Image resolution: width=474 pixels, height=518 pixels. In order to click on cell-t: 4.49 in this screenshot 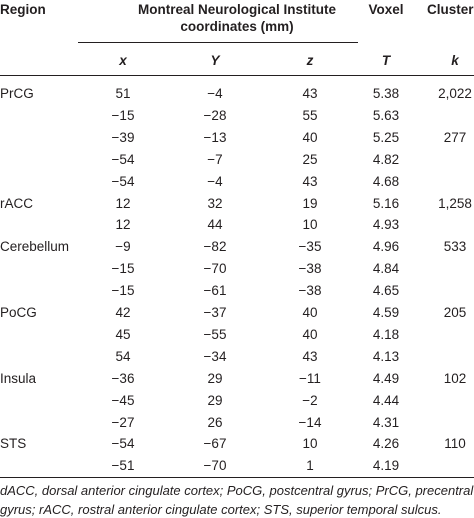, I will do `click(386, 378)`.